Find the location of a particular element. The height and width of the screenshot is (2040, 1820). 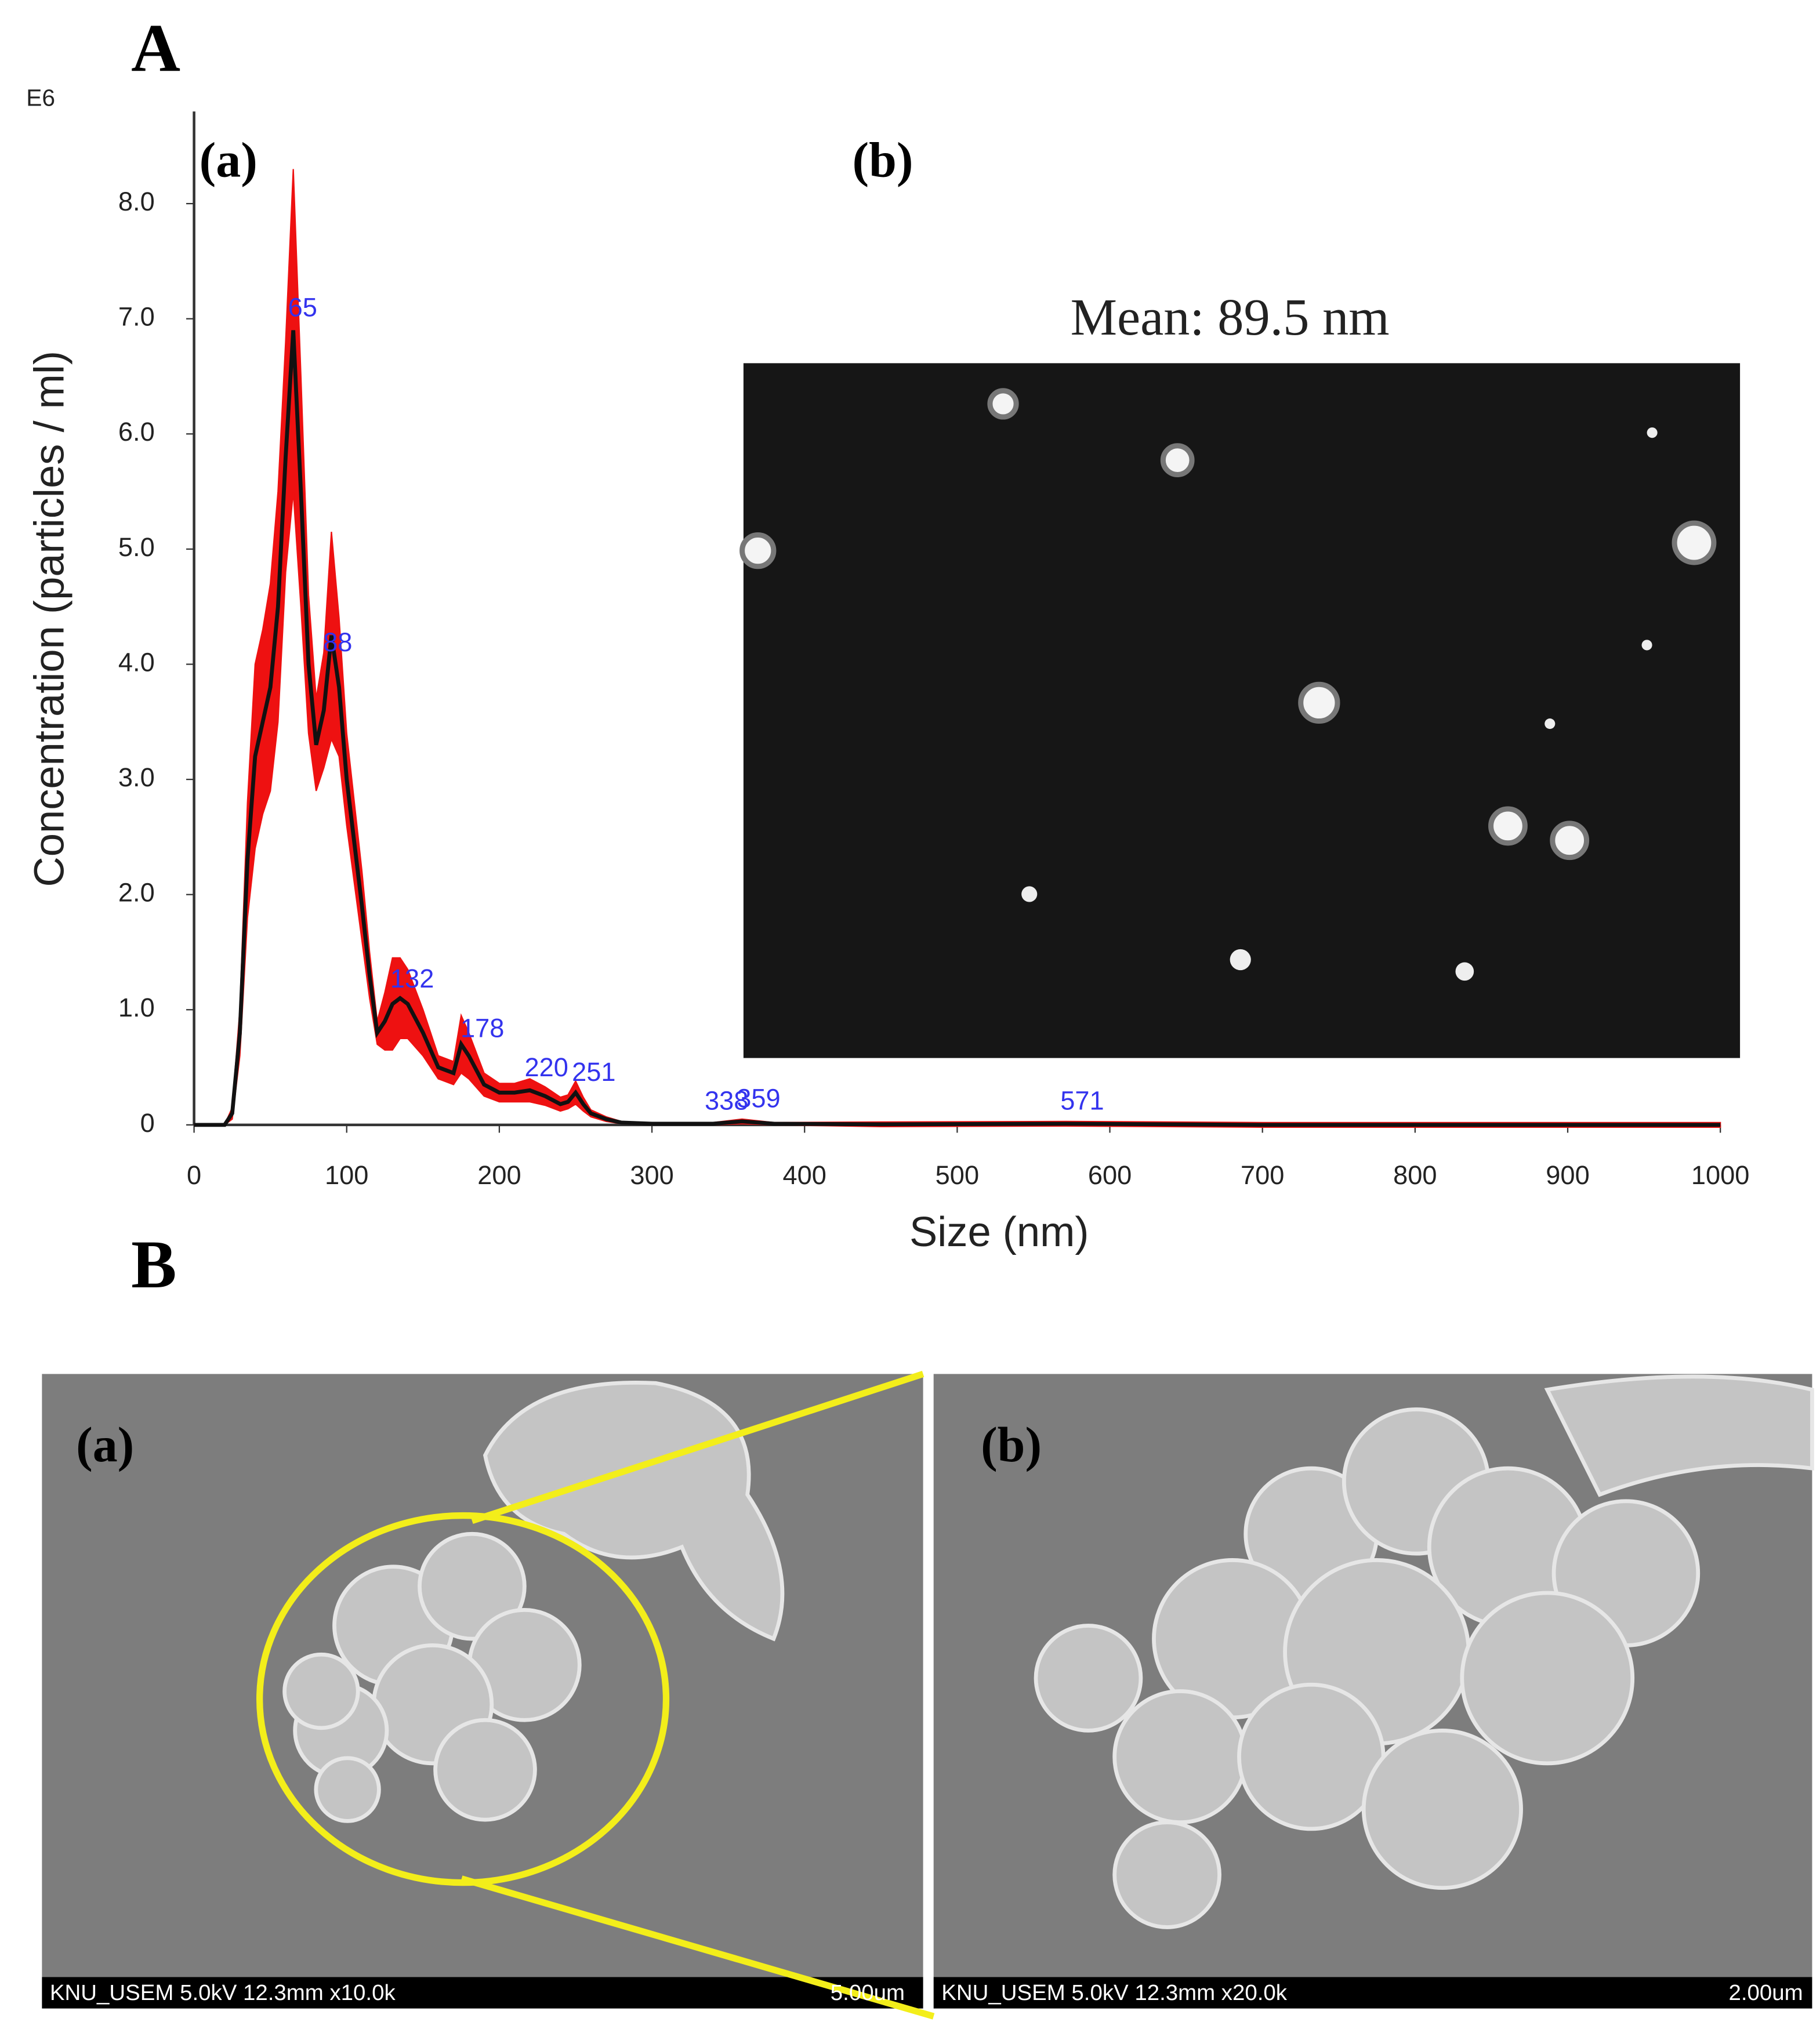

y-axis-title: Concentration (particles / ml) is located at coordinates (50, 619).